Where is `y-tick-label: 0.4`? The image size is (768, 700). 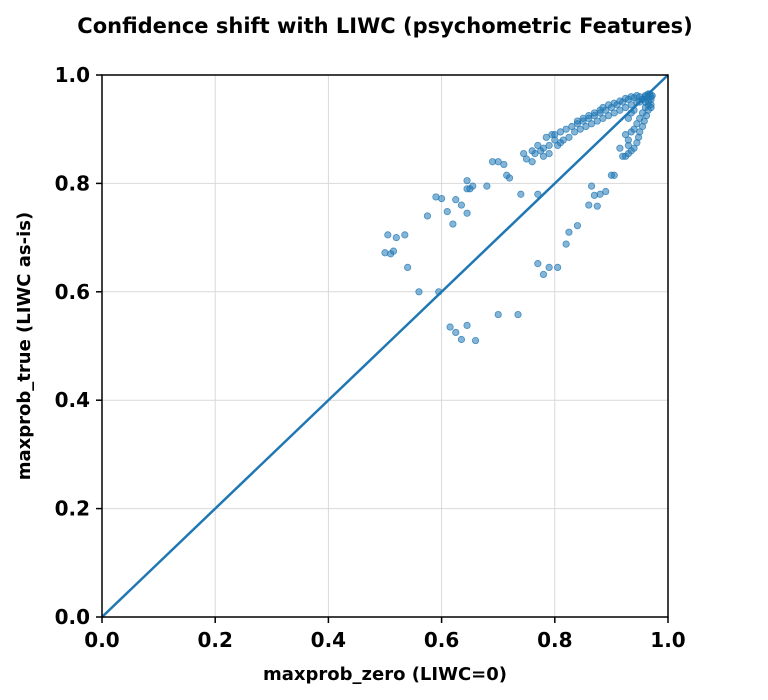 y-tick-label: 0.4 is located at coordinates (72, 400).